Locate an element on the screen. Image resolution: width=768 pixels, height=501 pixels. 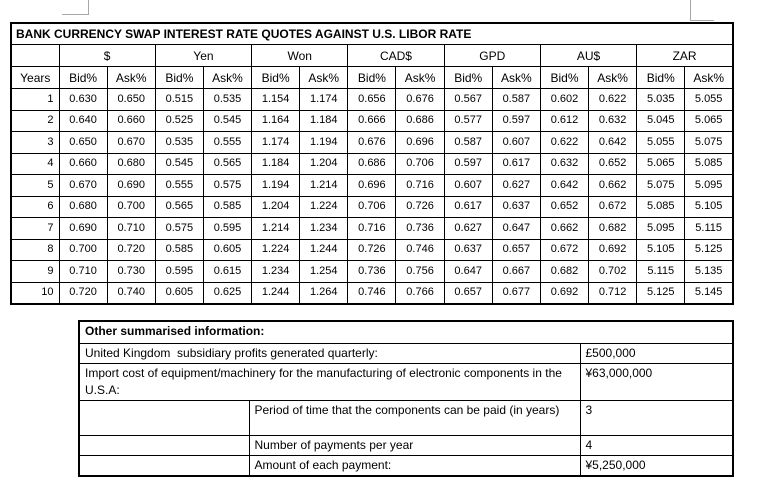
info-label: Amount of each payment: is located at coordinates (414, 466).